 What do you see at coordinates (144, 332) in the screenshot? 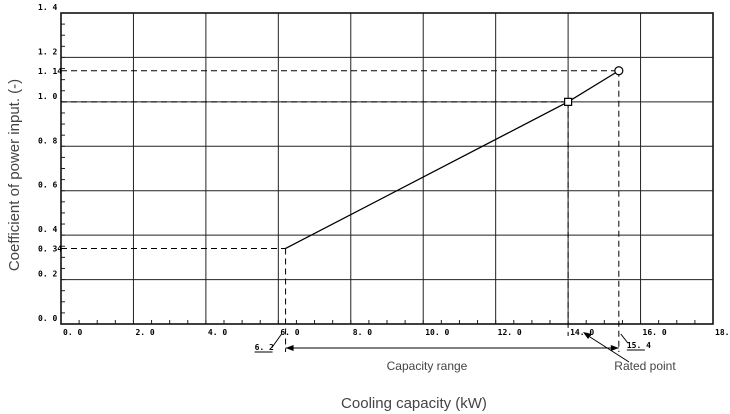
I see `x-tick-label: 2. 0` at bounding box center [144, 332].